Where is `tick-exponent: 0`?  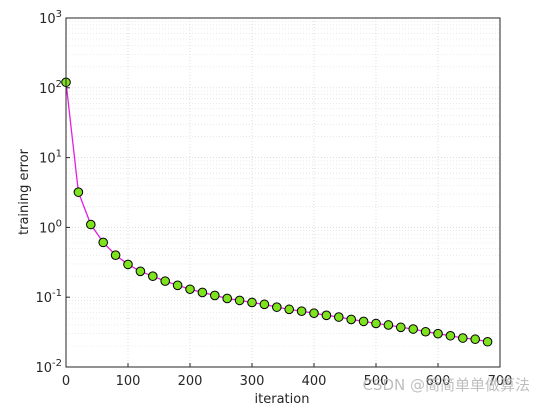
tick-exponent: 0 is located at coordinates (59, 223).